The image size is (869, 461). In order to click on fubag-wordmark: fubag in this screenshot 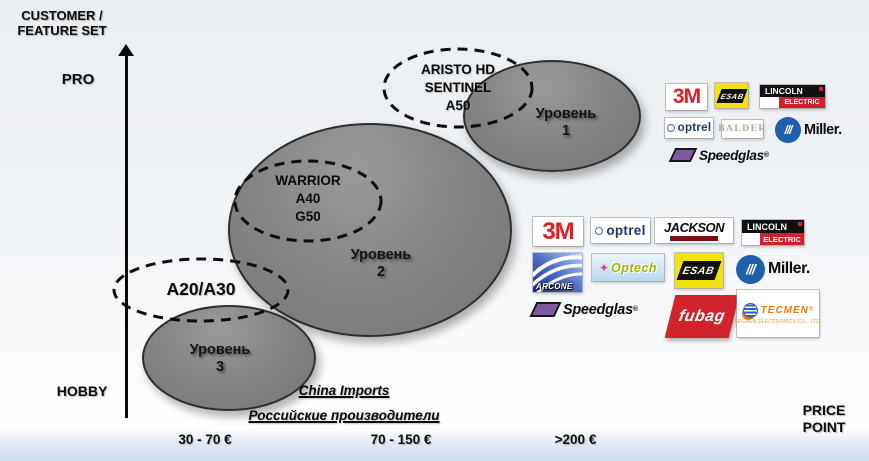, I will do `click(702, 316)`.